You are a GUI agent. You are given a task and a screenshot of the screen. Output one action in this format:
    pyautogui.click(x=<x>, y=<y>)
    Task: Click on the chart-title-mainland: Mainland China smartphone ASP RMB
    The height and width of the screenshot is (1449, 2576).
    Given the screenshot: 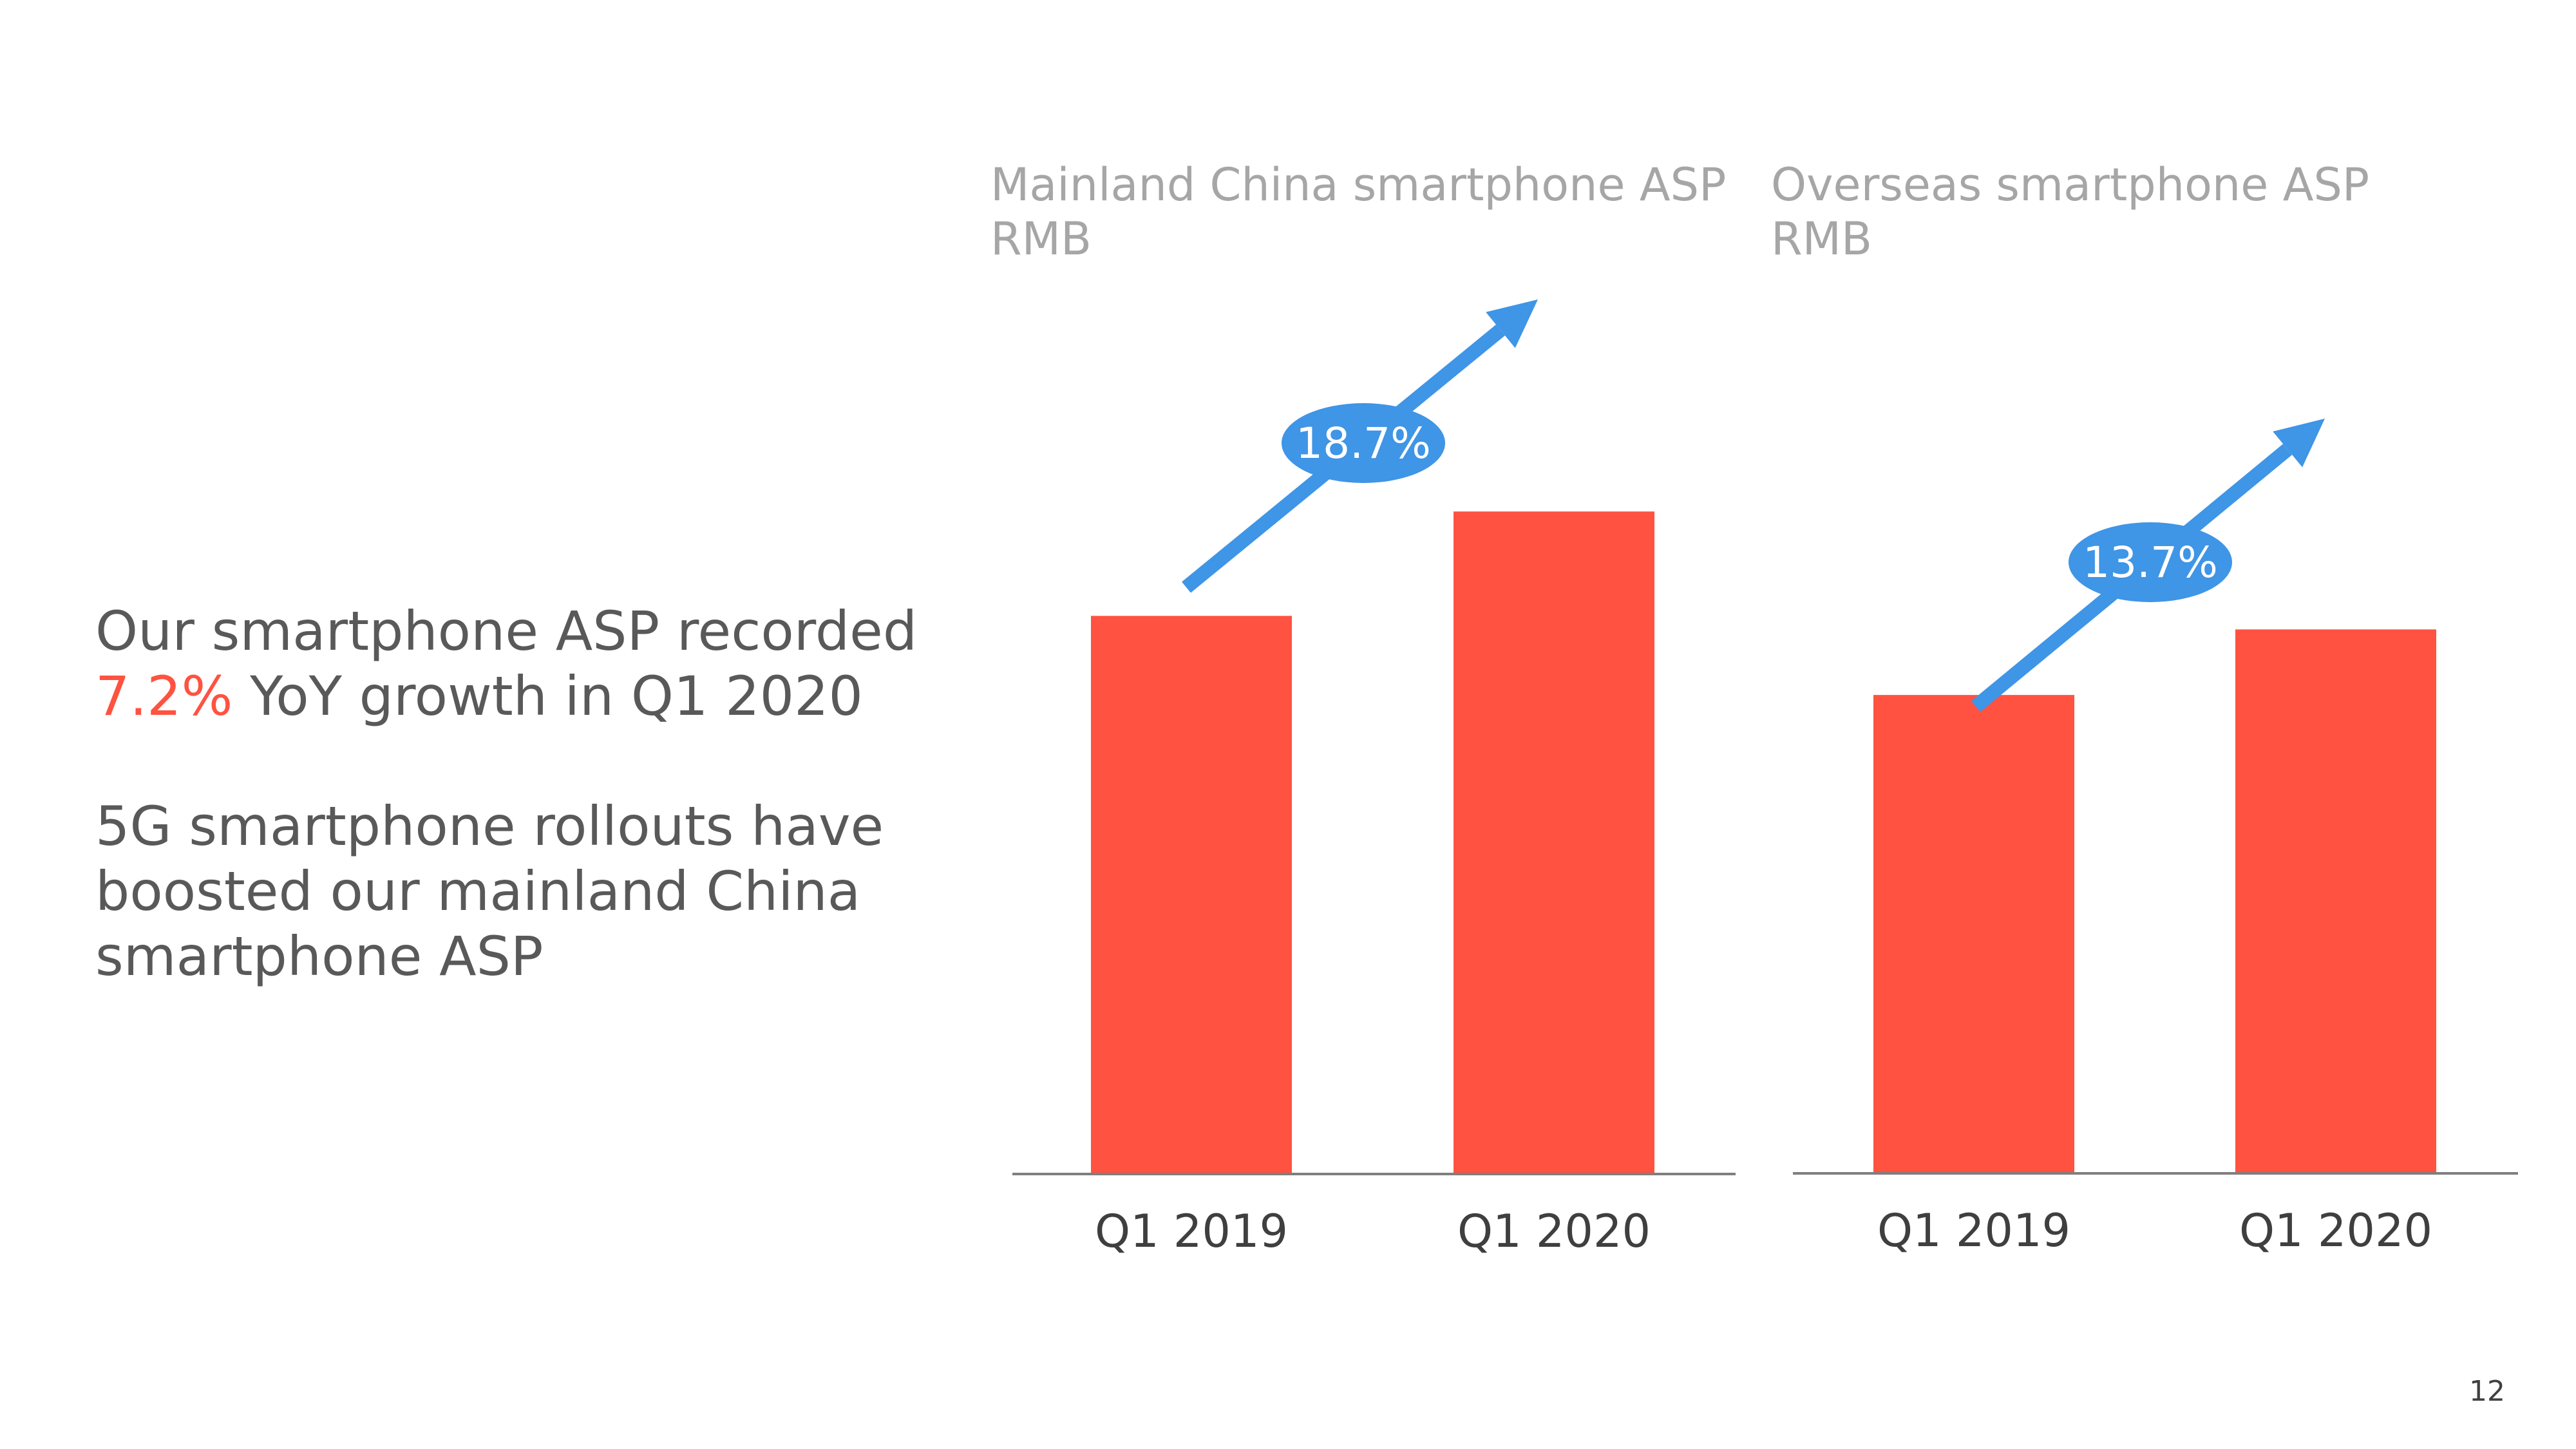 What is the action you would take?
    pyautogui.click(x=1358, y=212)
    